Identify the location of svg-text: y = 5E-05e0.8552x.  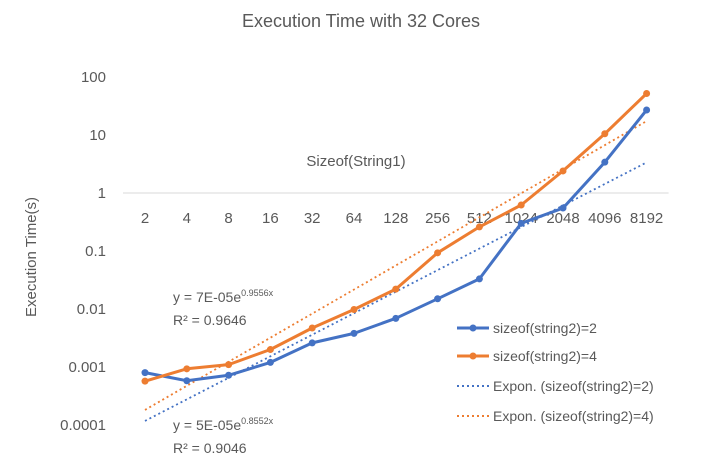
(223, 424).